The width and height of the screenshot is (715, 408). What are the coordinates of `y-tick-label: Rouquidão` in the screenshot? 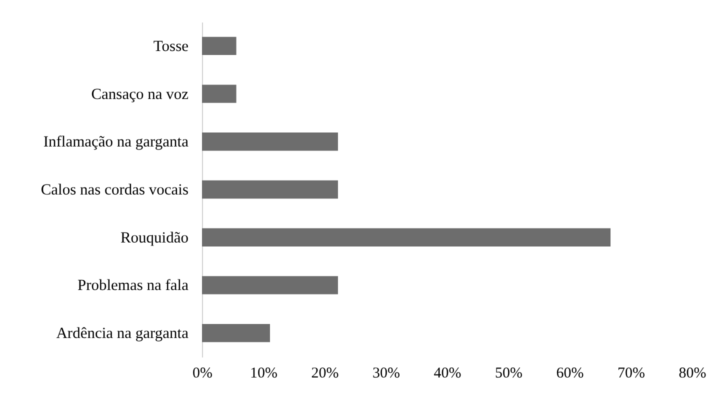 It's located at (154, 237).